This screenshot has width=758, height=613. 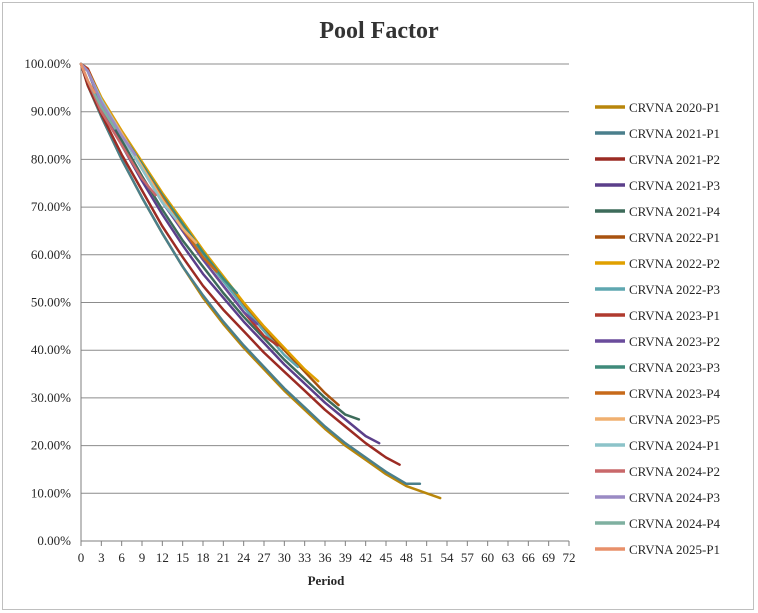 What do you see at coordinates (674, 549) in the screenshot?
I see `legend-label: CRVNA 2025-P1` at bounding box center [674, 549].